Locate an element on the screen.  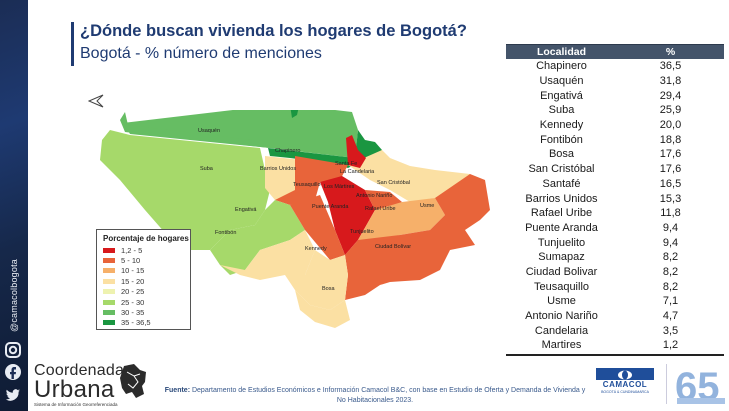
table-row: Antonio Nariño 4,7 is located at coordinates (602, 316).